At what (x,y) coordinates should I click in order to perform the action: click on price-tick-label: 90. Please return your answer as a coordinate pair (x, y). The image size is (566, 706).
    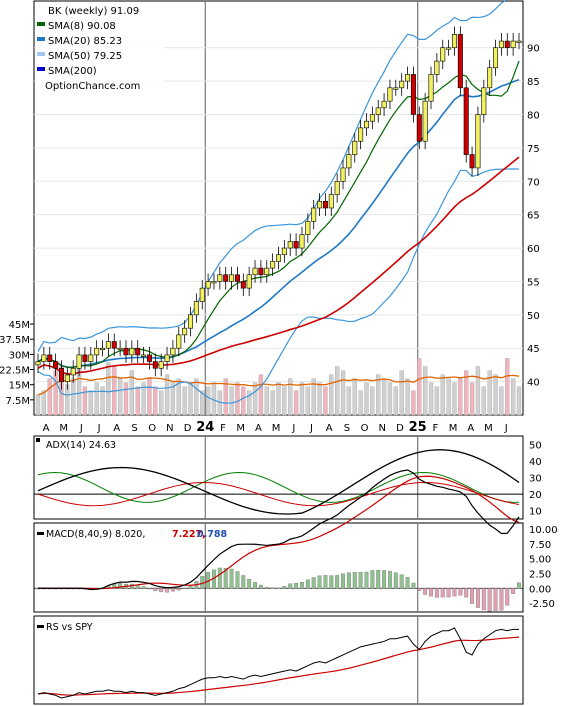
    Looking at the image, I should click on (533, 49).